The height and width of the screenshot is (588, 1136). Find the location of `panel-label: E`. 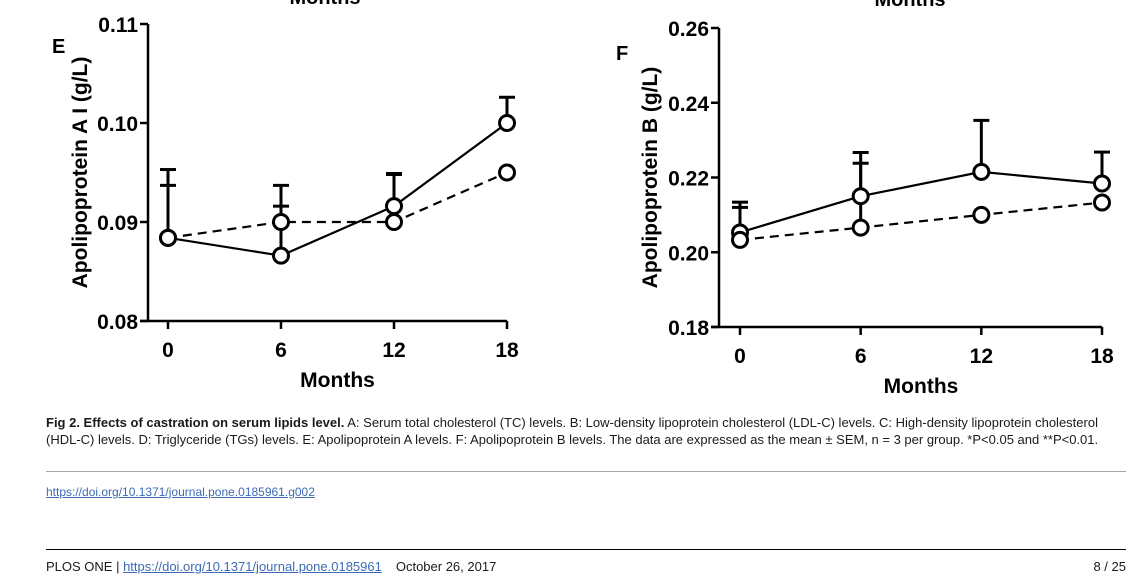

panel-label: E is located at coordinates (58, 47).